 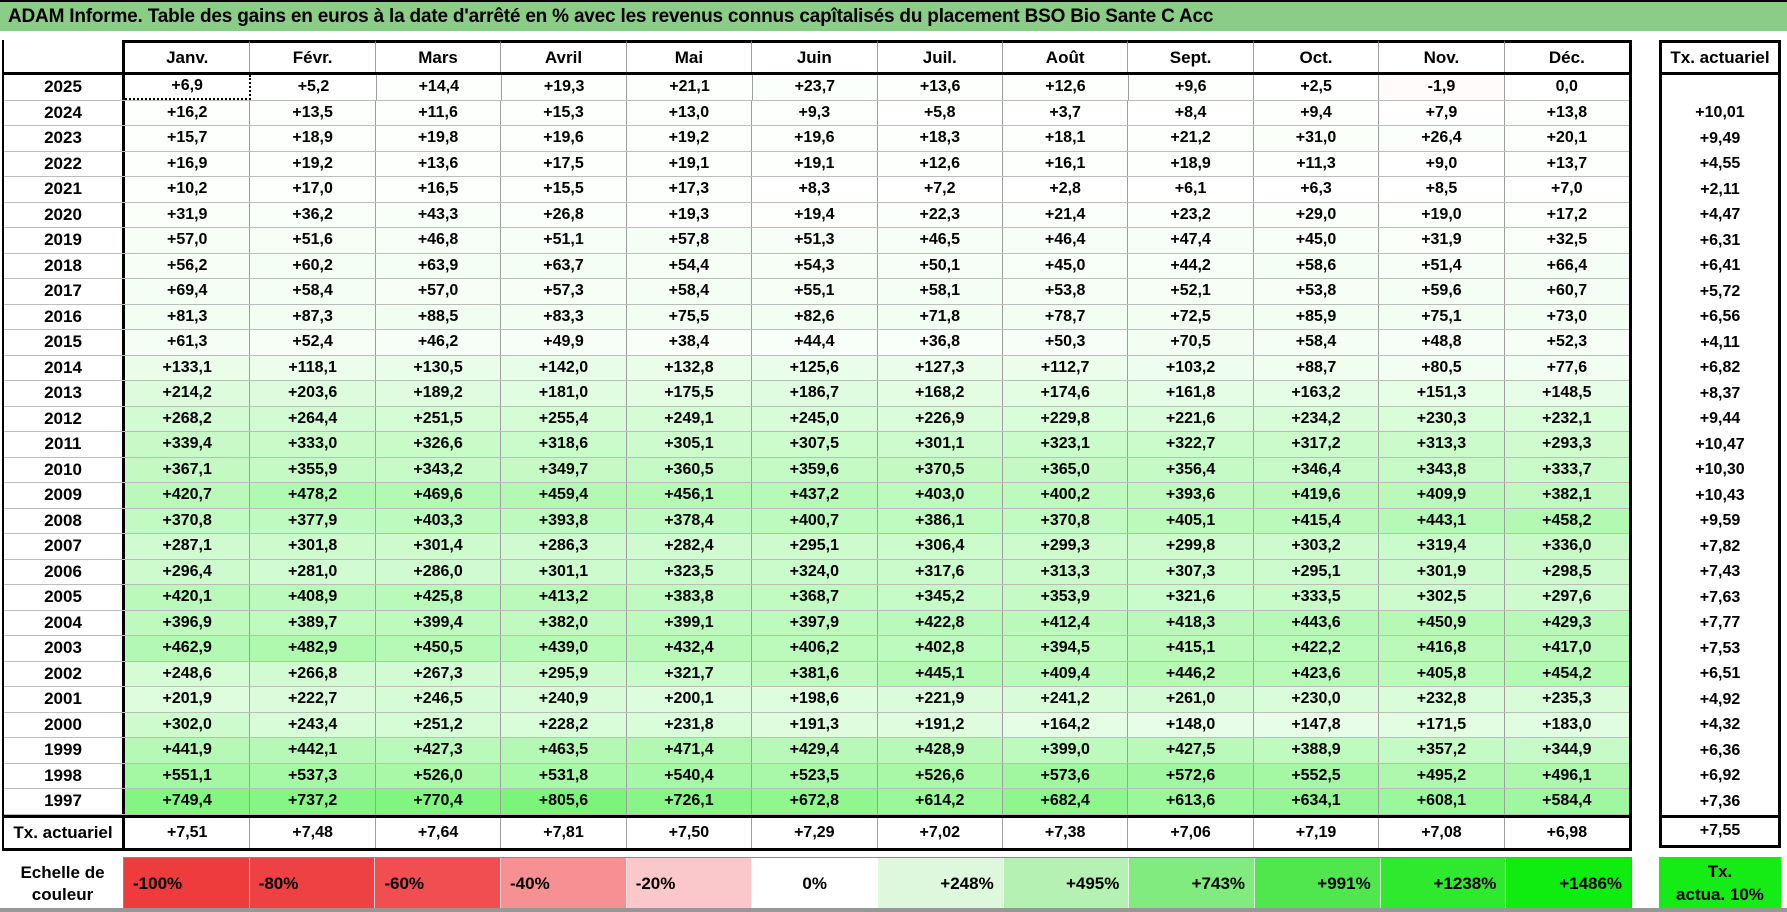 What do you see at coordinates (1442, 571) in the screenshot?
I see `gain-cell: +301,9` at bounding box center [1442, 571].